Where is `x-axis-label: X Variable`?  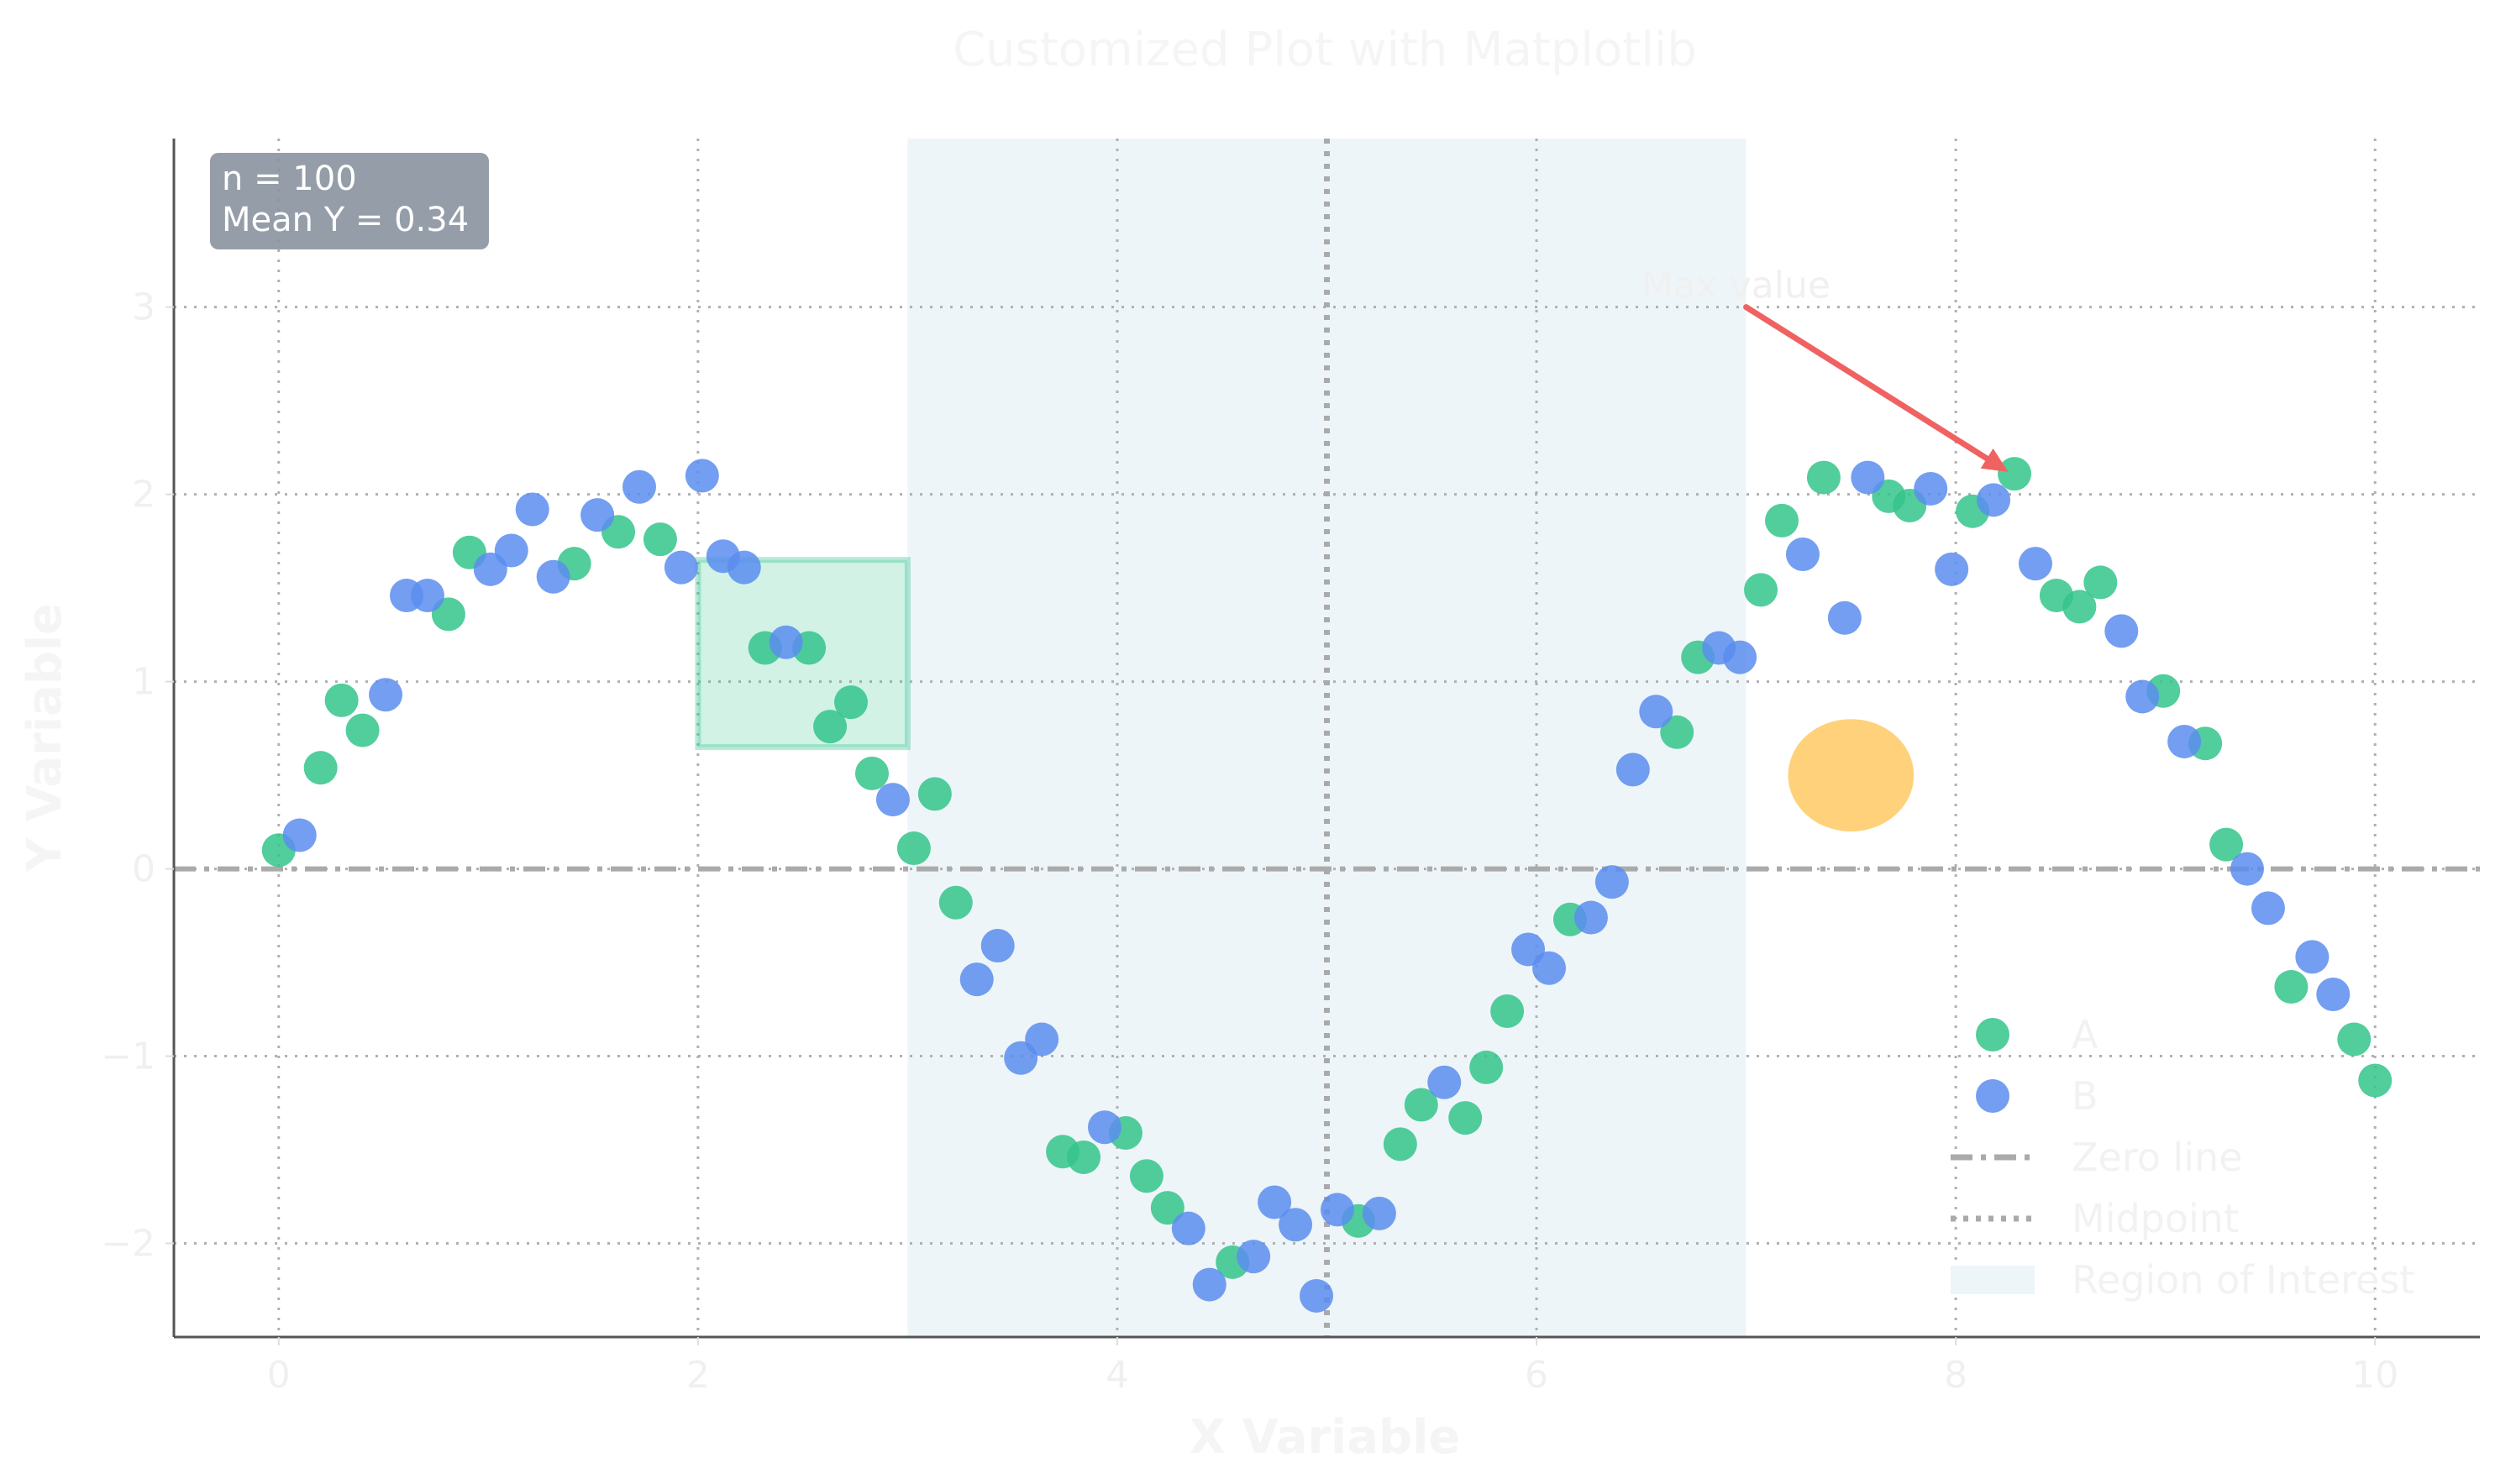 x-axis-label: X Variable is located at coordinates (1325, 1438).